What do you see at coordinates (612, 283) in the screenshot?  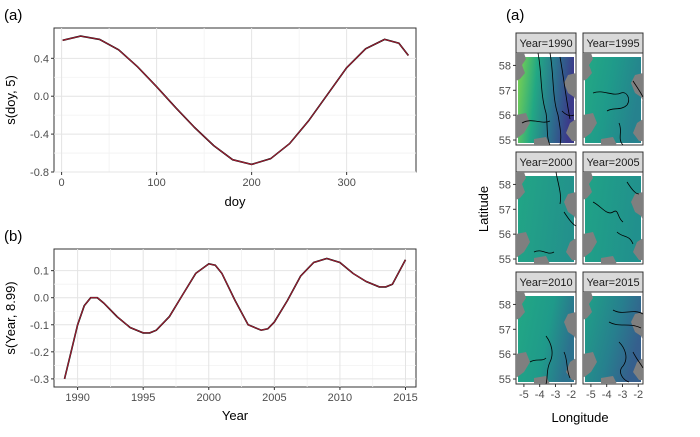 I see `facet-title: Year=2015` at bounding box center [612, 283].